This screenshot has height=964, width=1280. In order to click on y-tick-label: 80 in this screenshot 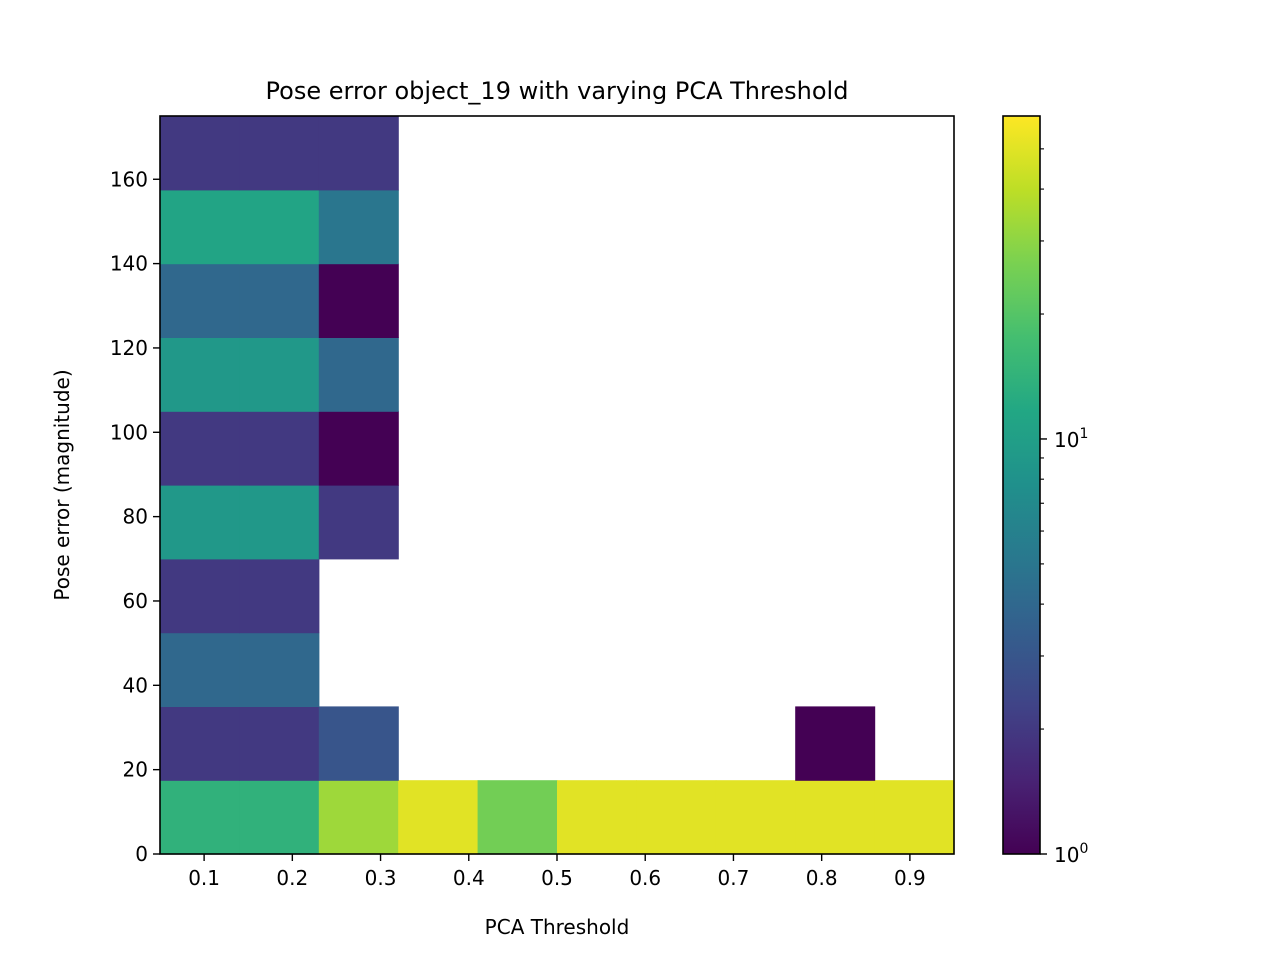, I will do `click(135, 517)`.